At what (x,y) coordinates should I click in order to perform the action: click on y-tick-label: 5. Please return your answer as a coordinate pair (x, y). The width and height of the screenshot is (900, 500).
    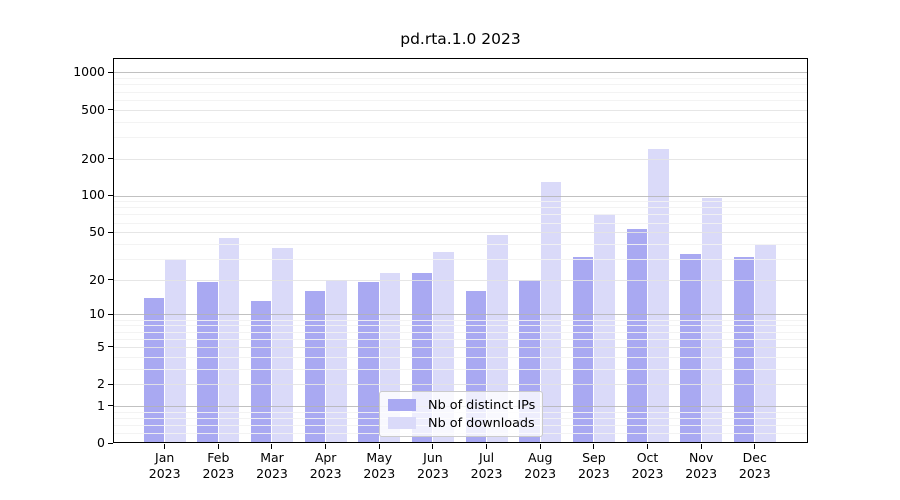
    Looking at the image, I should click on (101, 346).